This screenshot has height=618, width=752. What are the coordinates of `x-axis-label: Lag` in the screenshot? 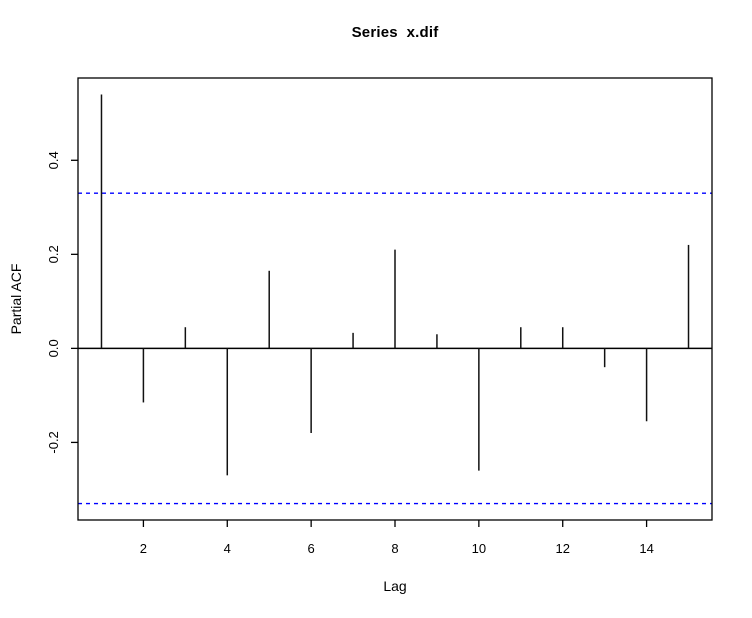 It's located at (395, 586).